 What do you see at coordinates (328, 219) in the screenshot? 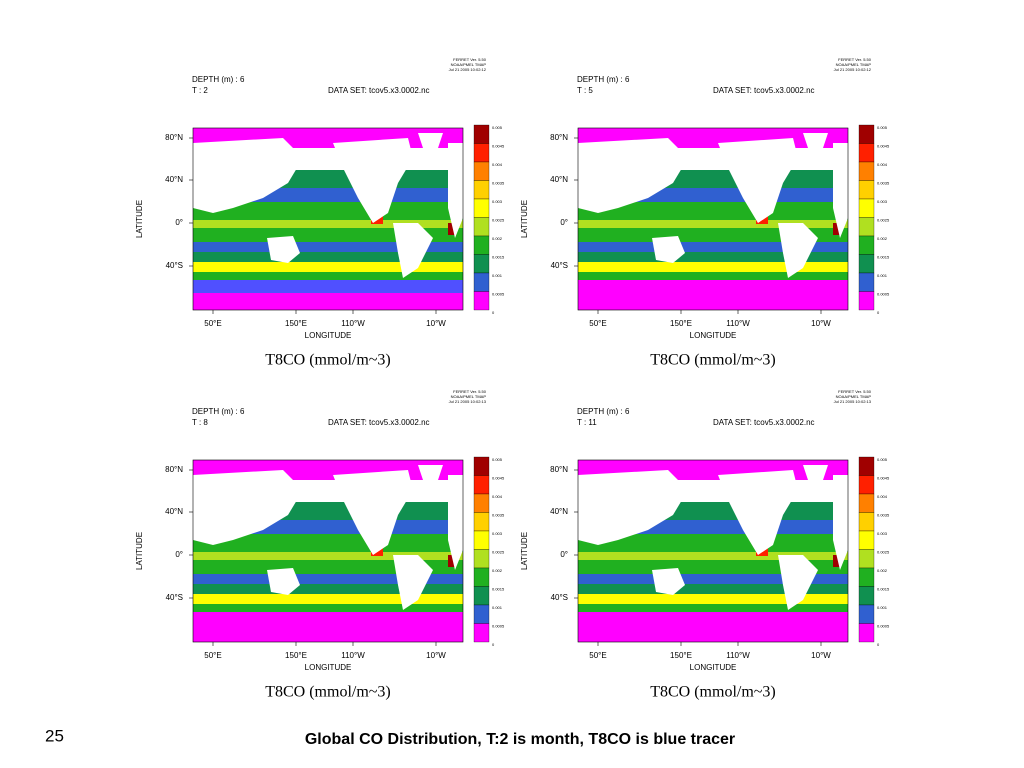
I see `map` at bounding box center [328, 219].